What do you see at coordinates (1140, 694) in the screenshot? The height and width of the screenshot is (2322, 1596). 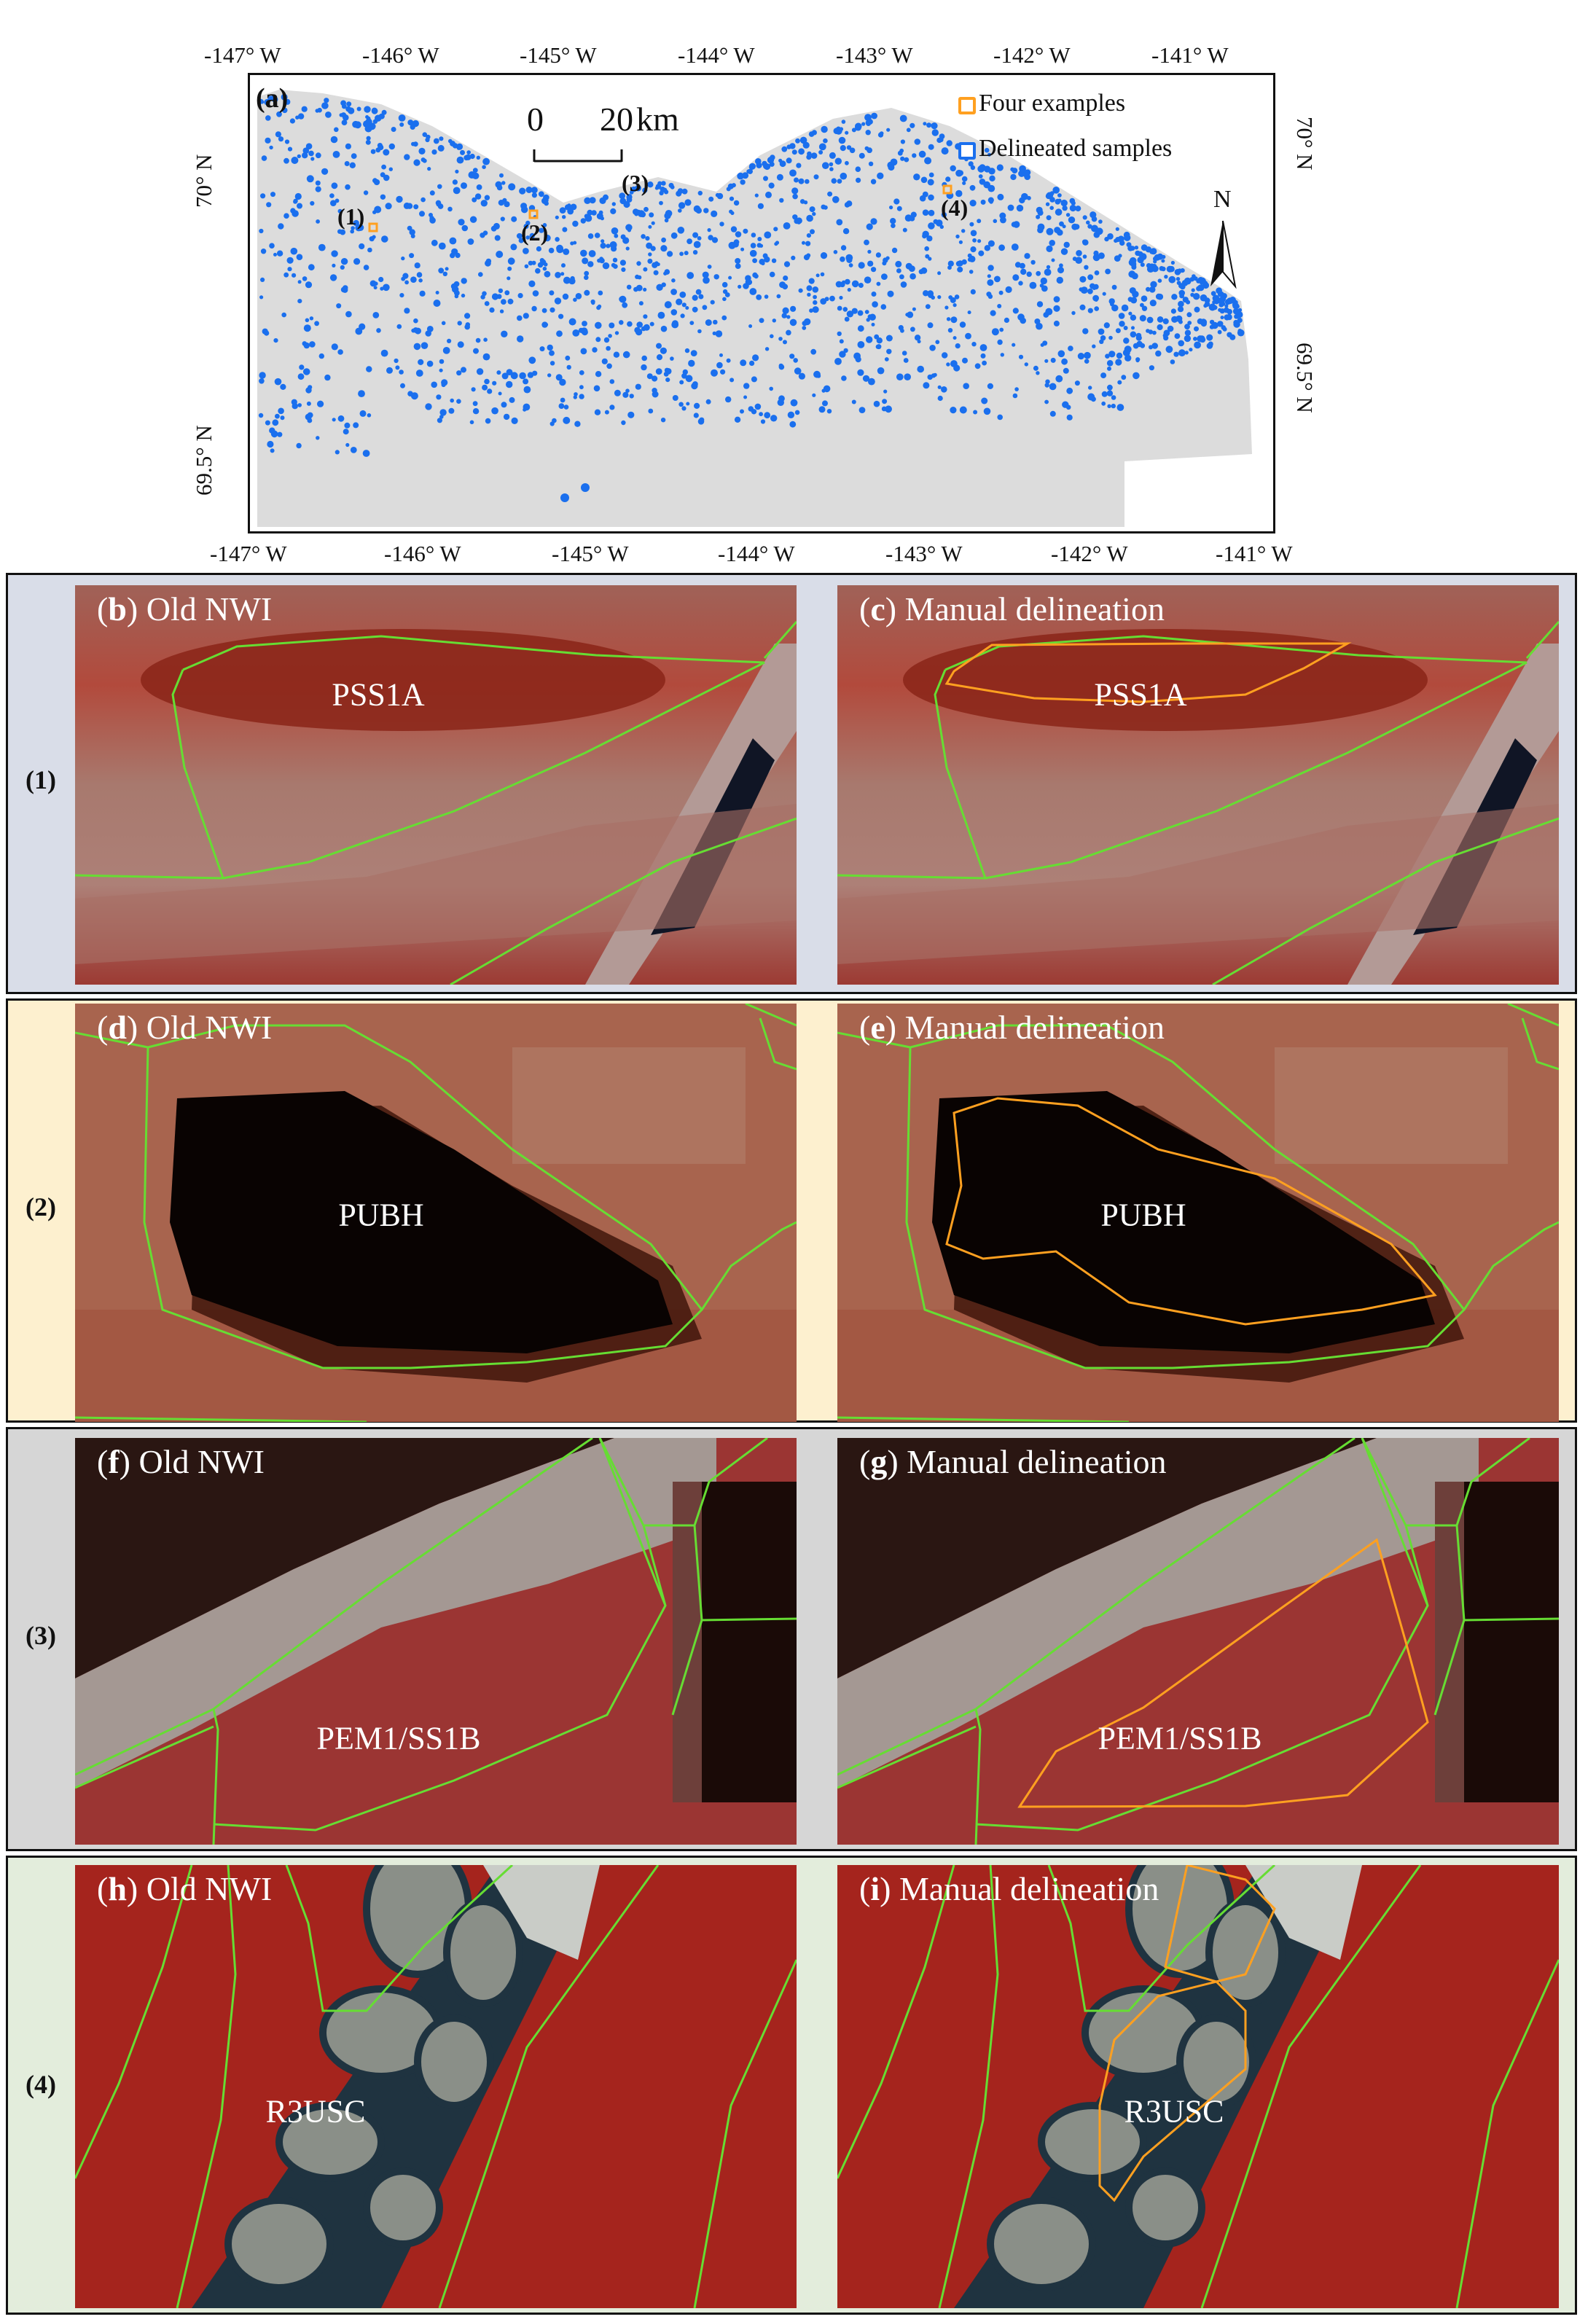 I see `wetland-code: PSS1A` at bounding box center [1140, 694].